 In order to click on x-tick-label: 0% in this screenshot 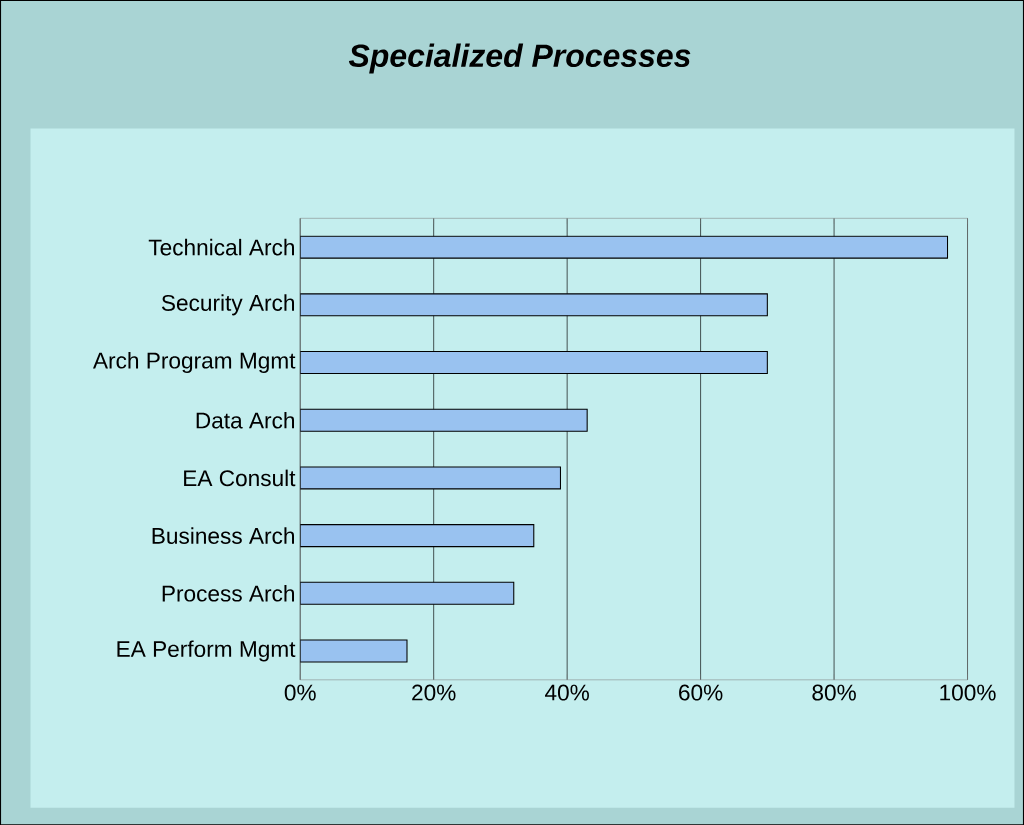, I will do `click(300, 692)`.